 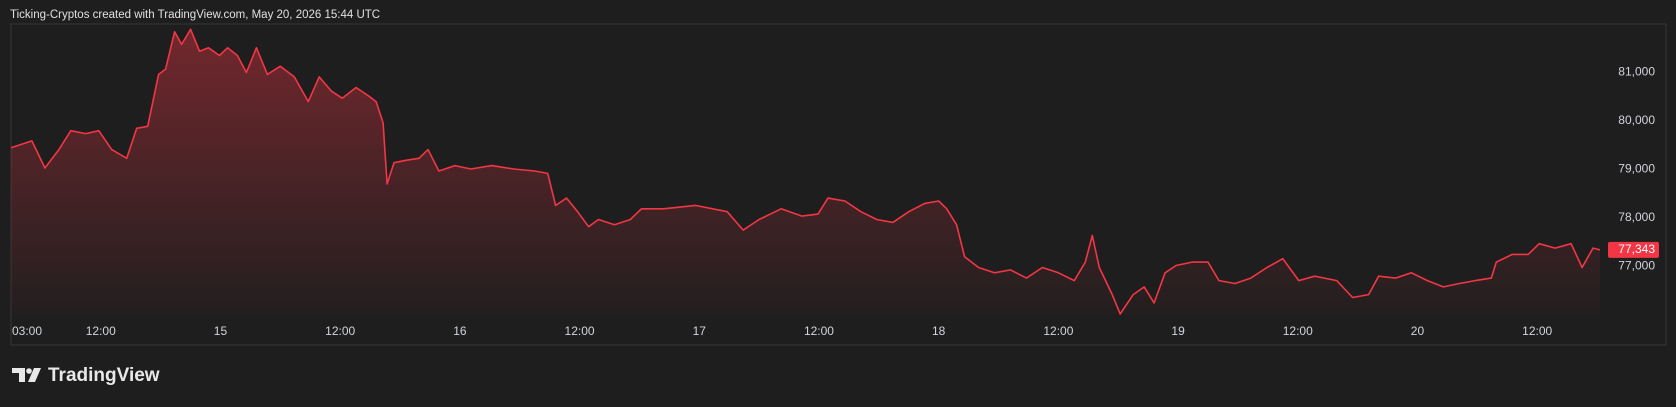 What do you see at coordinates (1636, 266) in the screenshot?
I see `y-tick-label: 77,000` at bounding box center [1636, 266].